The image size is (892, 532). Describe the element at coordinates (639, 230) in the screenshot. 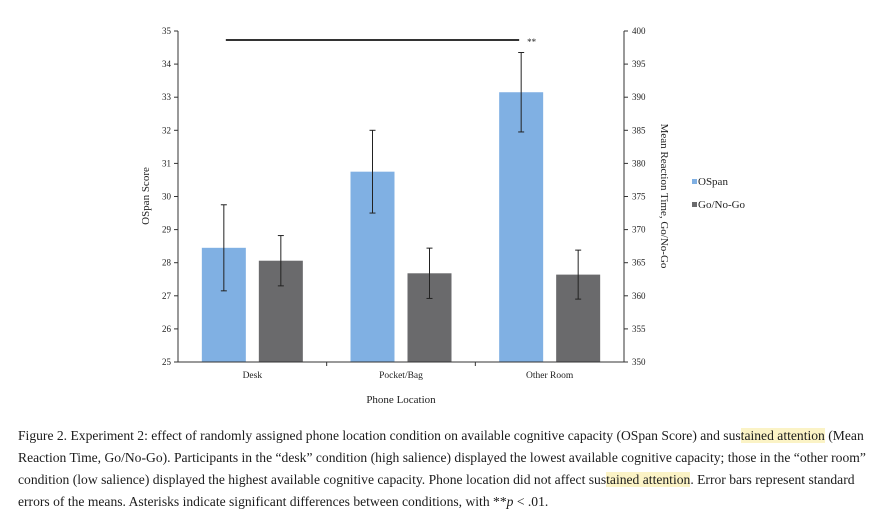

I see `y2-tick-label-370: 370` at that location.